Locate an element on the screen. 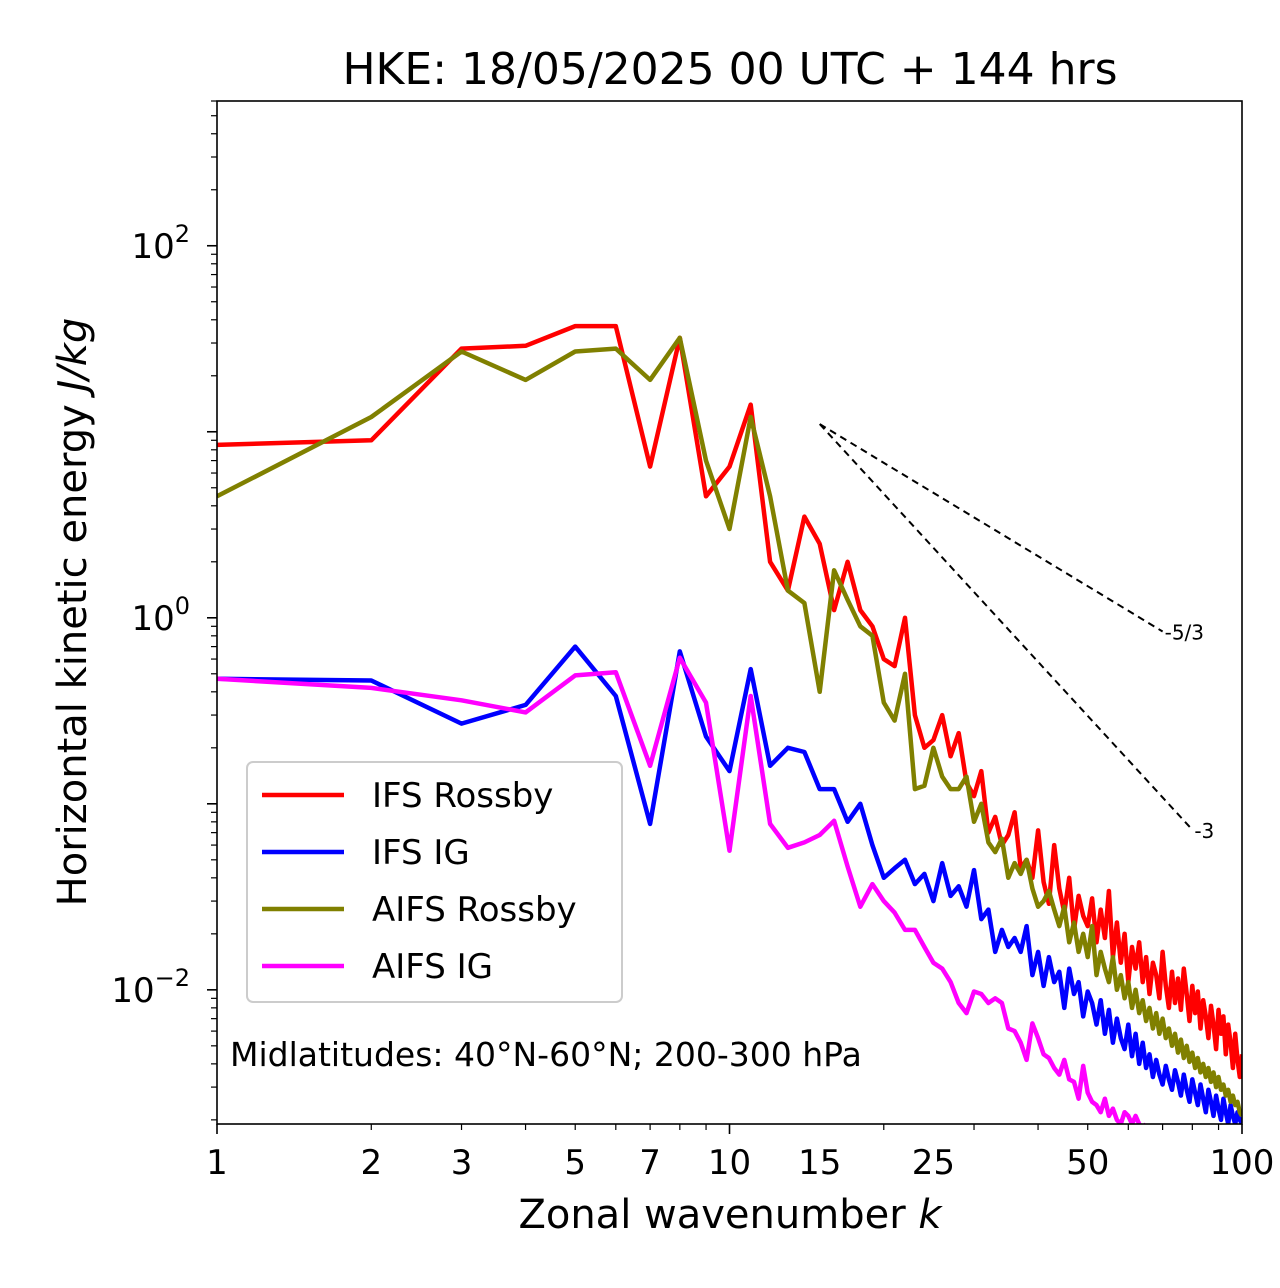 The width and height of the screenshot is (1280, 1288). y-axis-unit: J/kg is located at coordinates (73, 358).